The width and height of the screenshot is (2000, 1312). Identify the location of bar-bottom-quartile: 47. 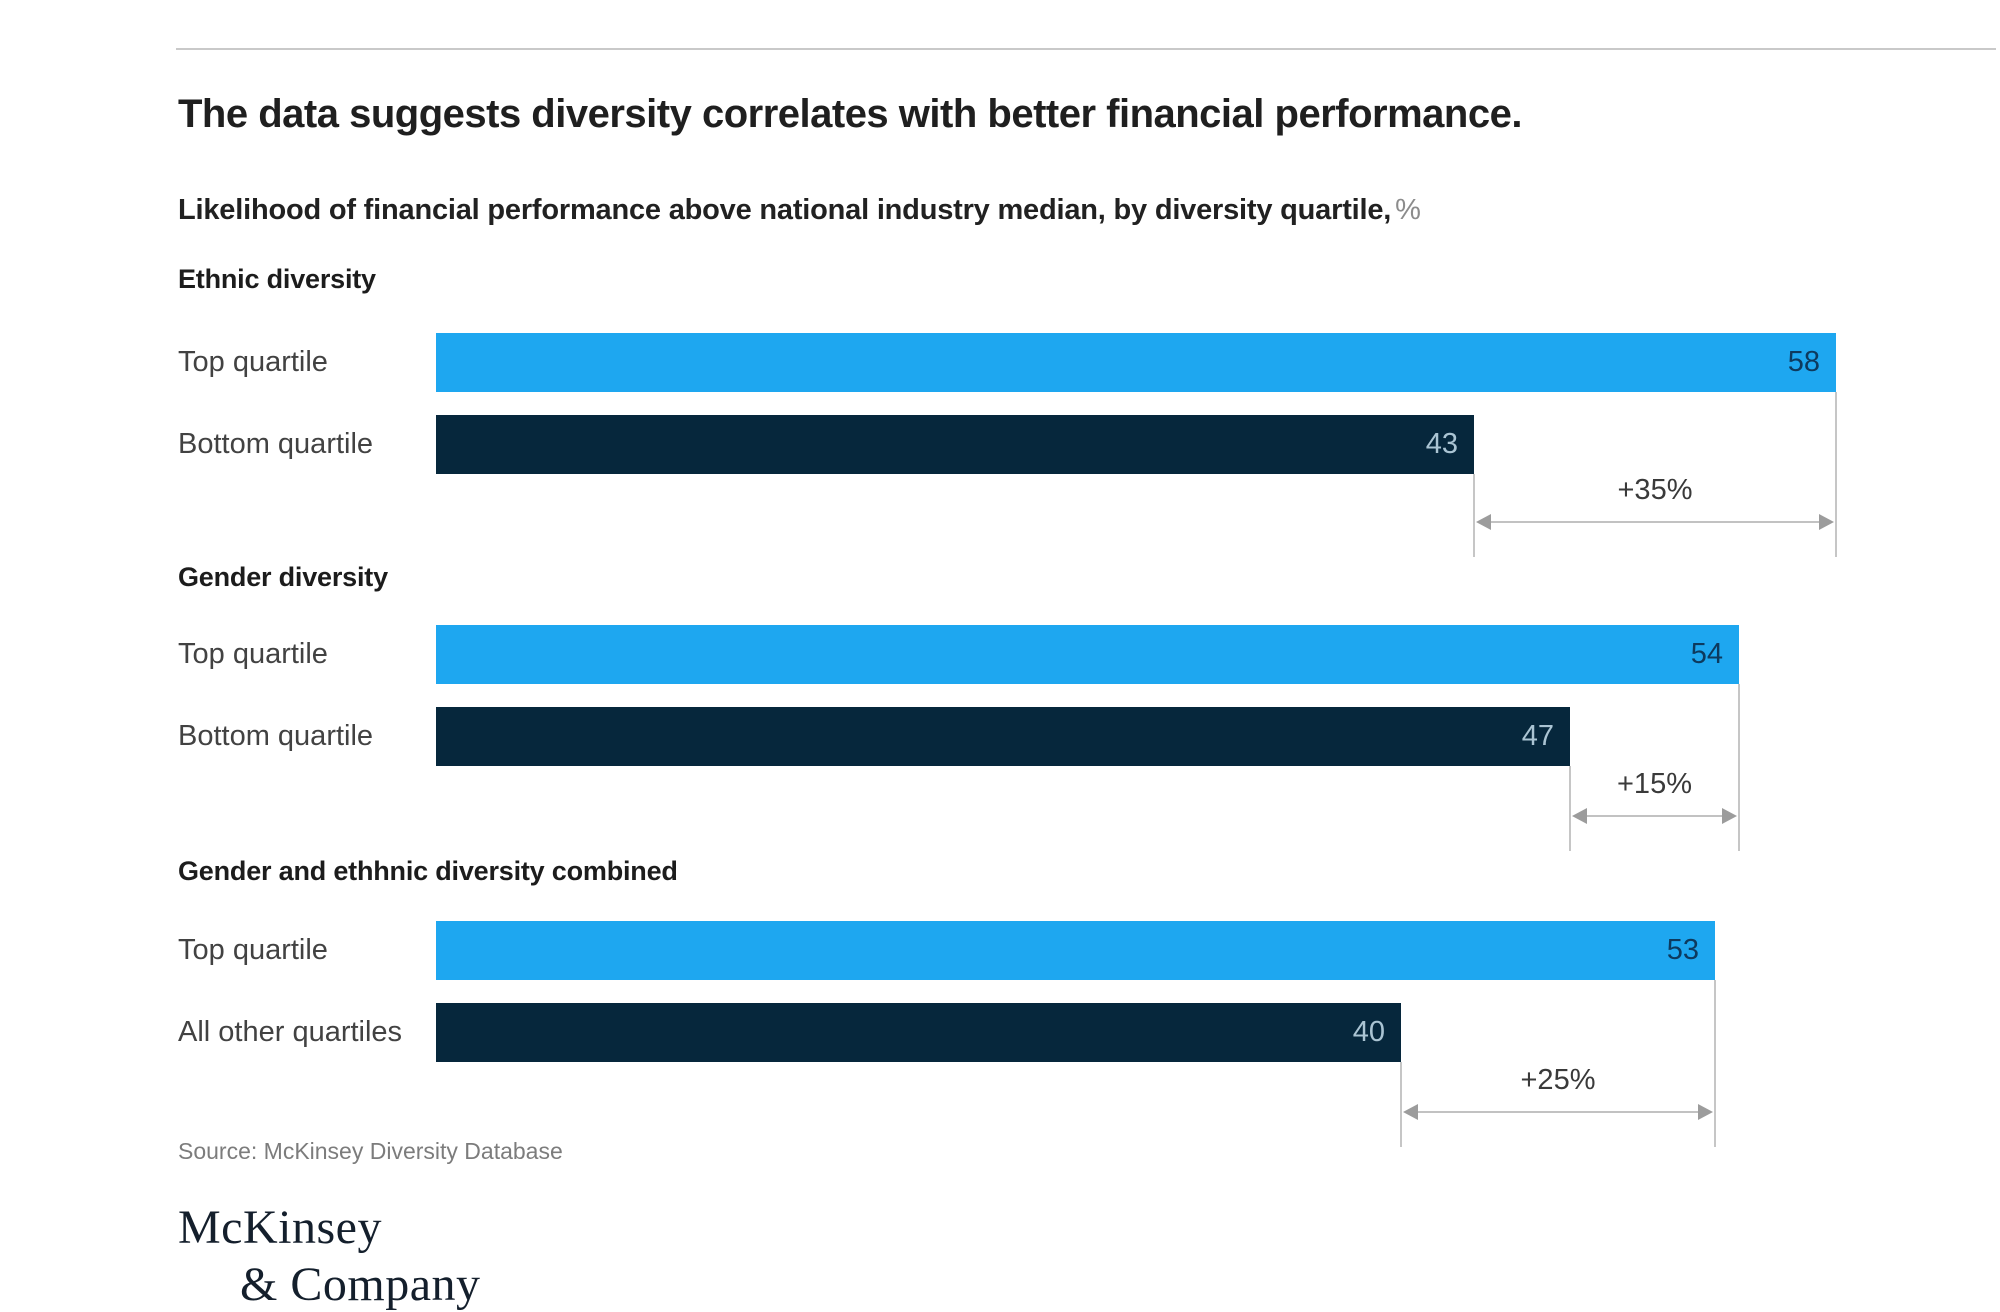
(1003, 736).